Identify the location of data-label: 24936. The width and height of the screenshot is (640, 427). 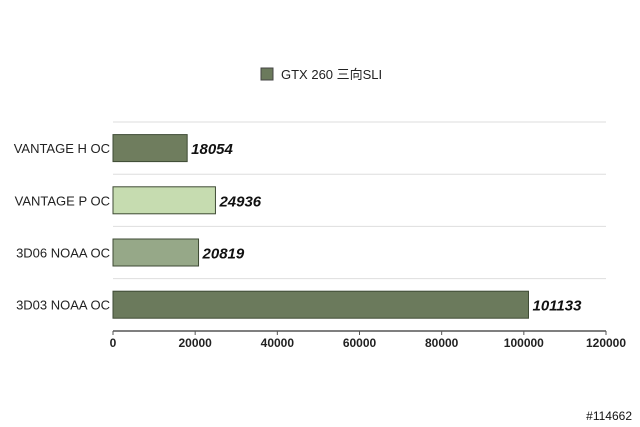
(239, 201).